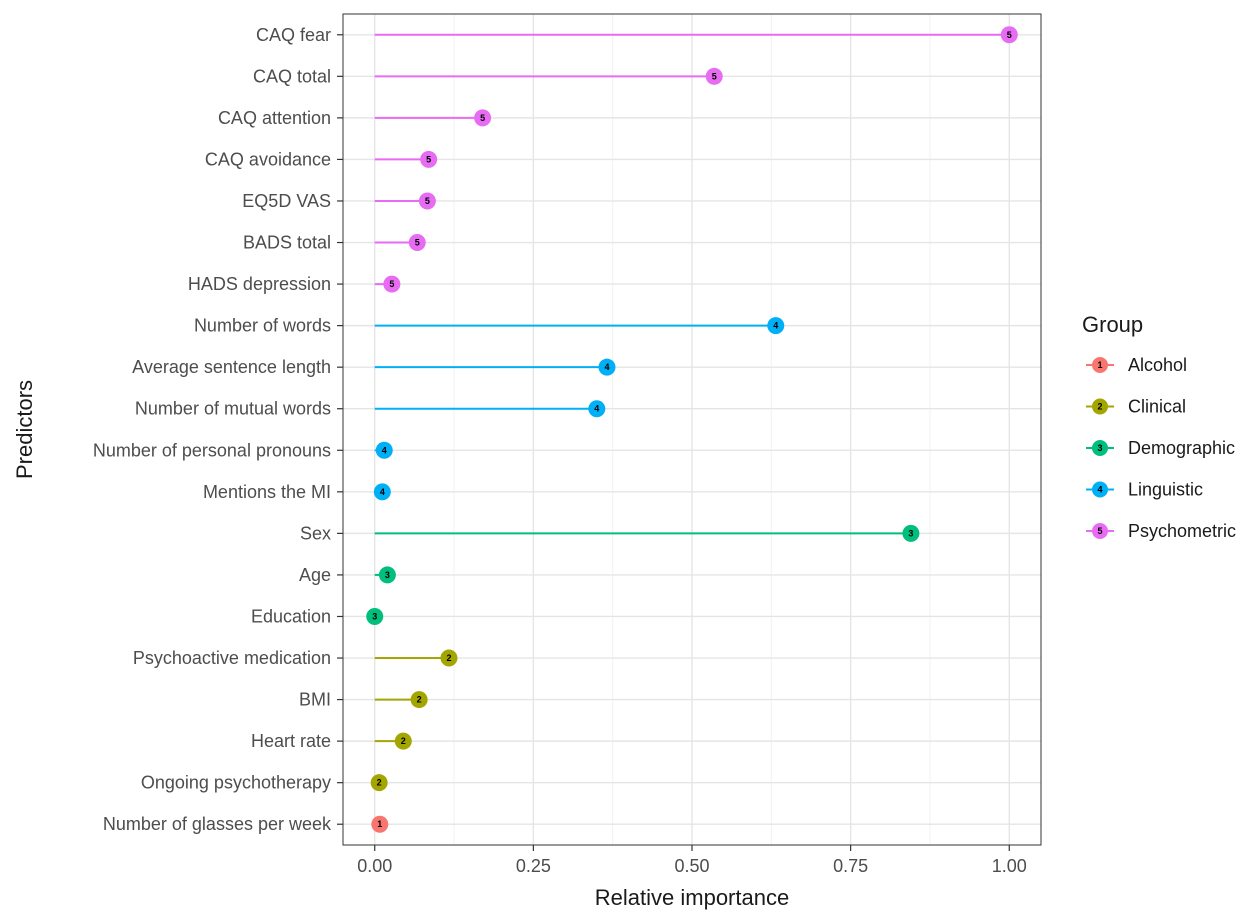  Describe the element at coordinates (1182, 531) in the screenshot. I see `legend-label: Psychometric` at that location.